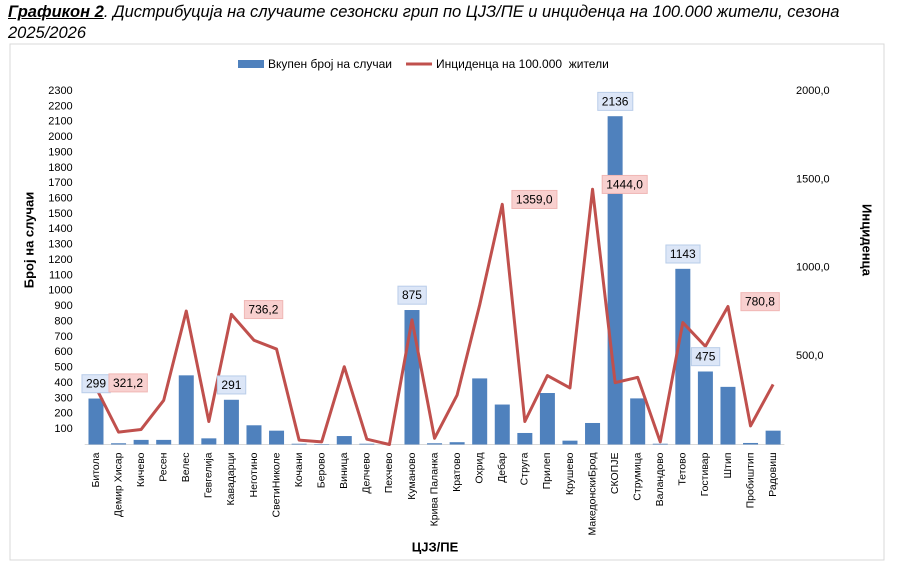  I want to click on y-tick-label: 400, so click(63, 383).